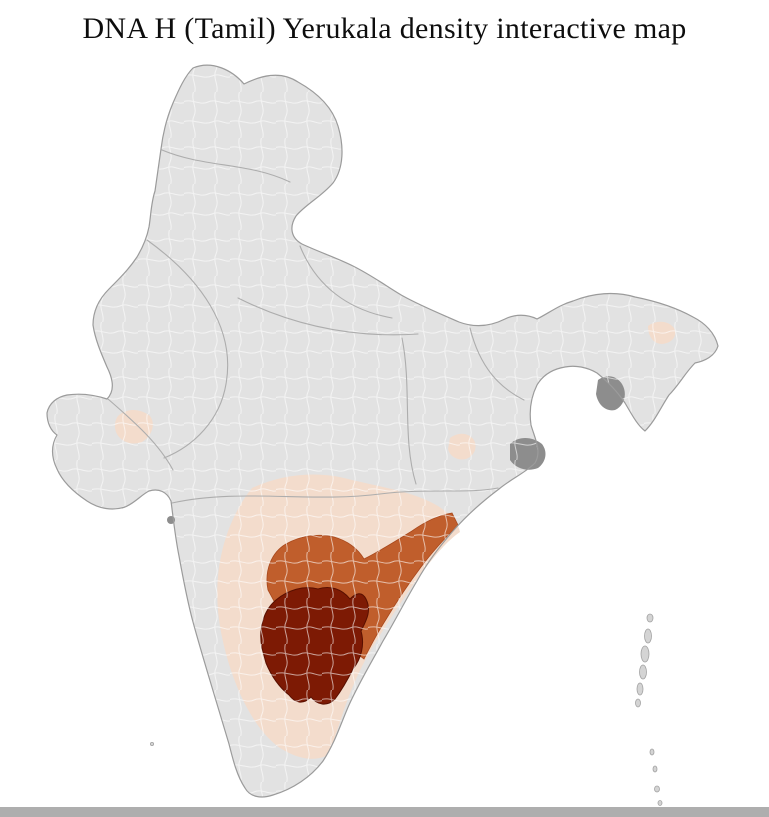 The height and width of the screenshot is (817, 769). Describe the element at coordinates (384, 812) in the screenshot. I see `horizontal-scrollbar` at that location.